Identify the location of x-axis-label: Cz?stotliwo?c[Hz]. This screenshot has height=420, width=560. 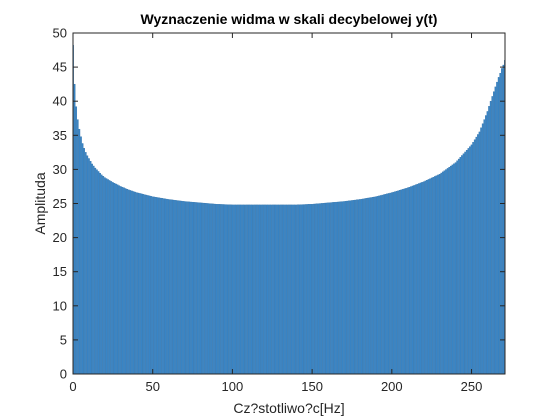
(288, 408).